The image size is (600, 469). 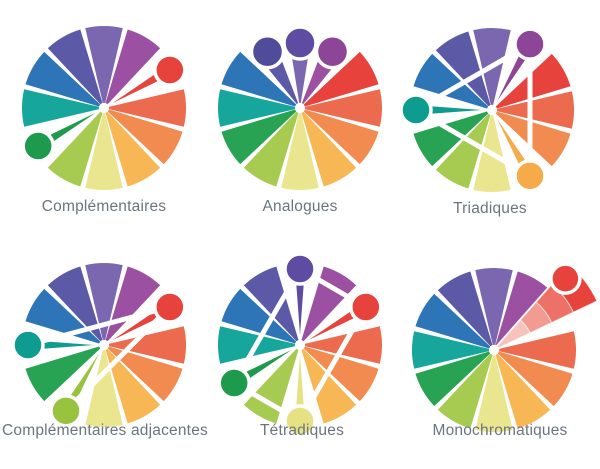 I want to click on color-wheel-monochromatiques, so click(x=505, y=347).